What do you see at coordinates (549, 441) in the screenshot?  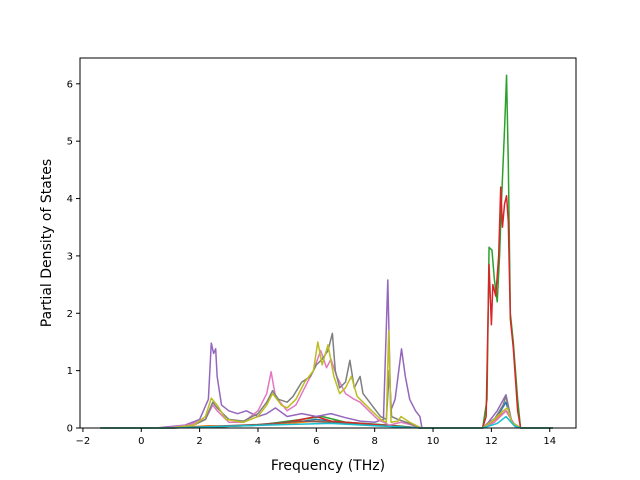 I see `x-tick-label: 14` at bounding box center [549, 441].